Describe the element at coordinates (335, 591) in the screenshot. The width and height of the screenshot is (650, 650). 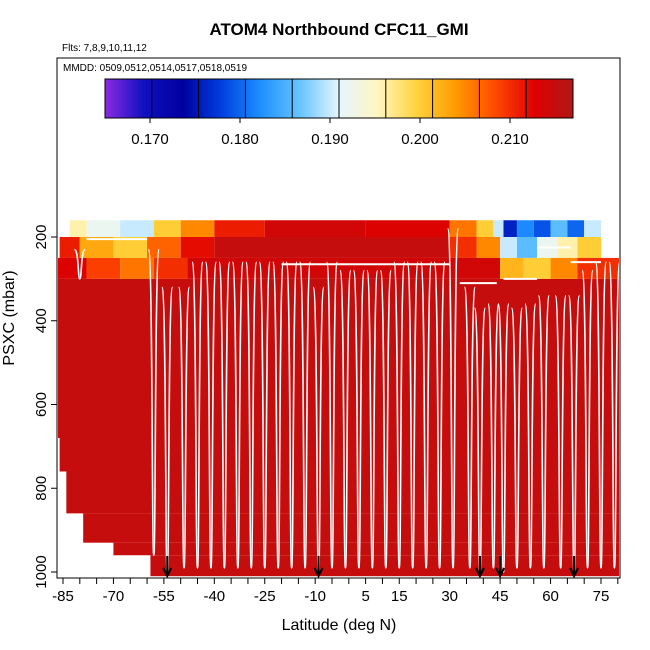
I see `x-axis: -85 -70 -55 -40 -25 -10 5 15 30 45 60 75` at that location.